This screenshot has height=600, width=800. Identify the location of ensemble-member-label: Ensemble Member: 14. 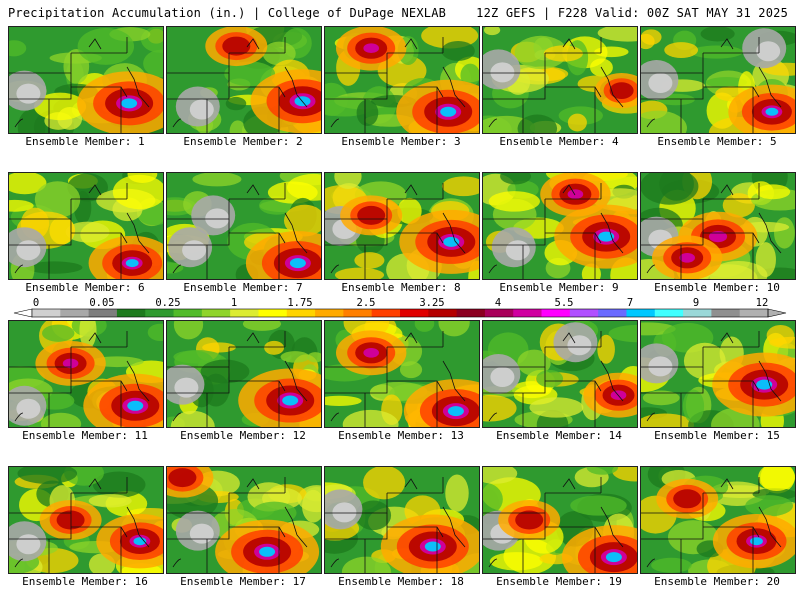
(559, 435).